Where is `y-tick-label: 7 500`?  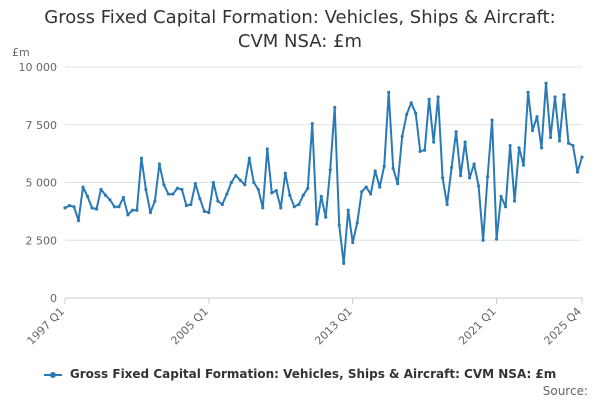 y-tick-label: 7 500 is located at coordinates (42, 125).